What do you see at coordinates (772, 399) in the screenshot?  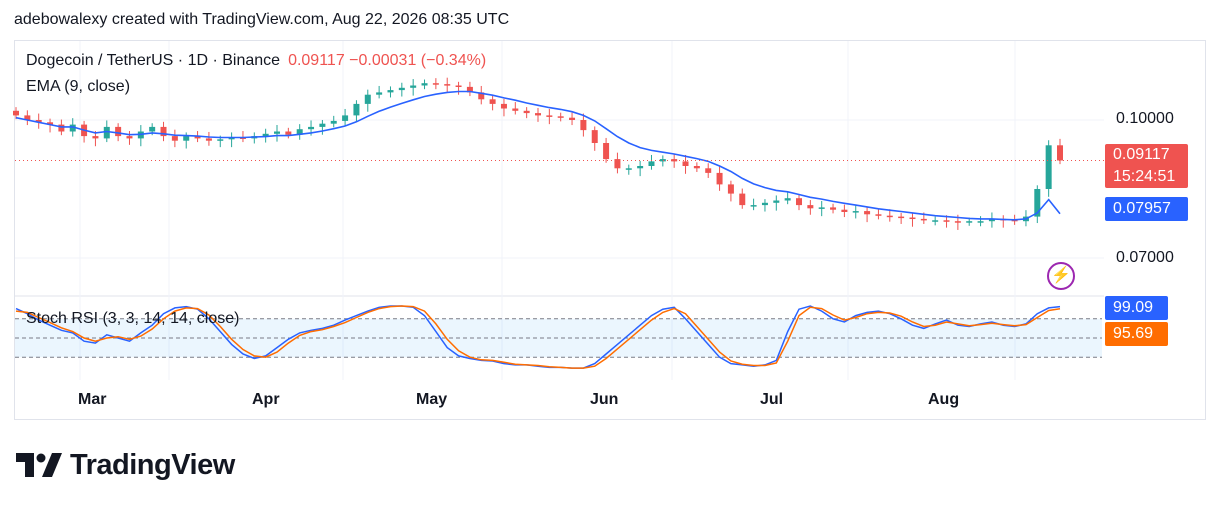 I see `x-label-jul: Jul` at bounding box center [772, 399].